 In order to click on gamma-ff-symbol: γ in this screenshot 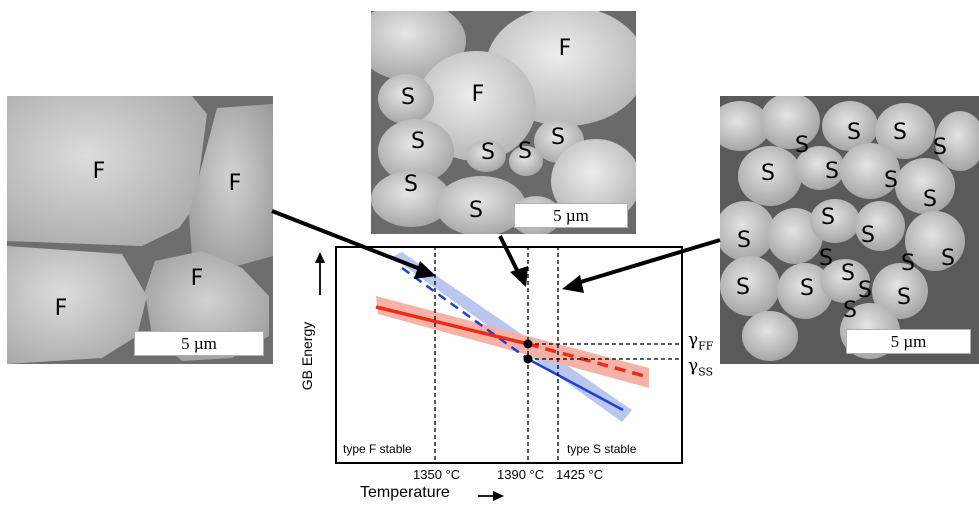, I will do `click(693, 340)`.